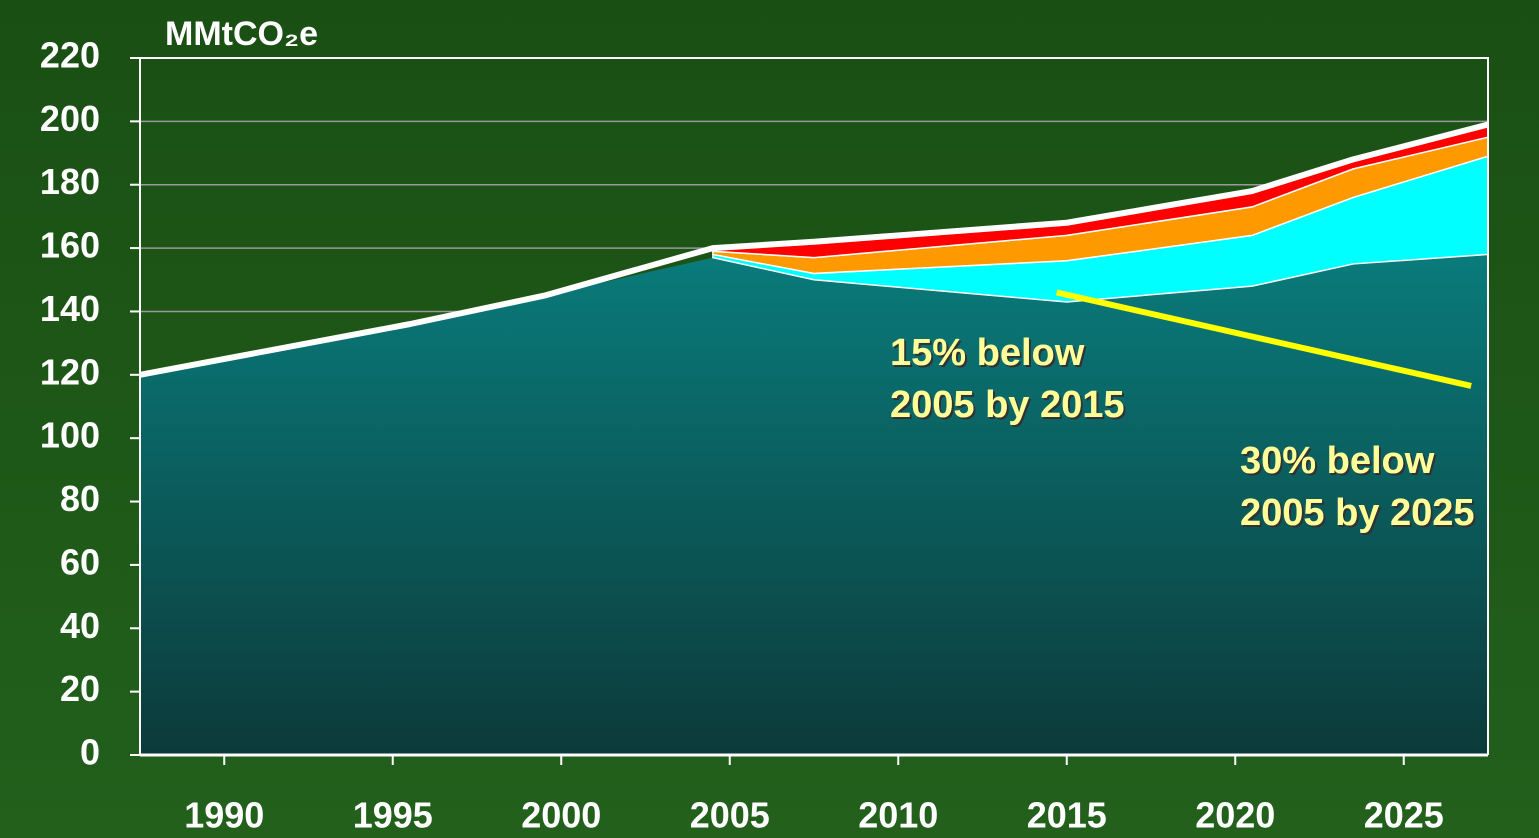 This screenshot has height=838, width=1539. Describe the element at coordinates (70, 308) in the screenshot. I see `y-tick-label: 140` at that location.